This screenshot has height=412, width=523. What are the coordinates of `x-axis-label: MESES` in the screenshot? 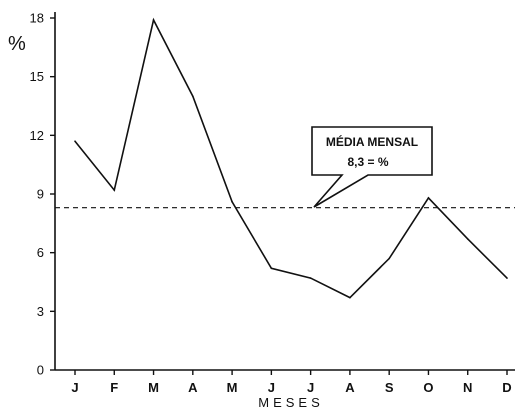 It's located at (291, 402).